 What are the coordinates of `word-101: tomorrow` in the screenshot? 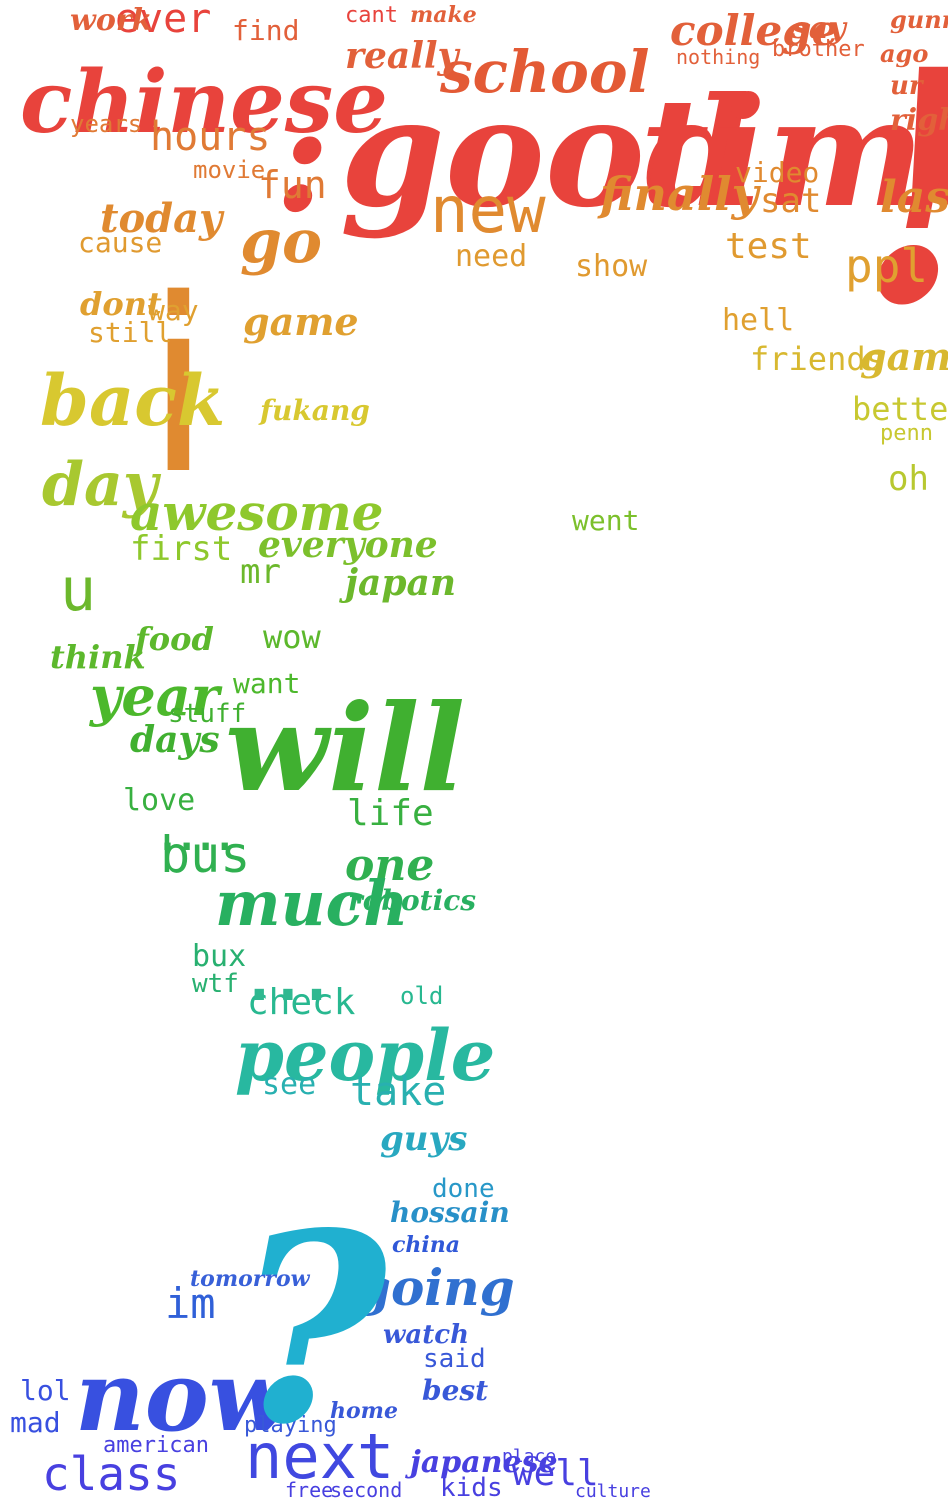 It's located at (250, 1279).